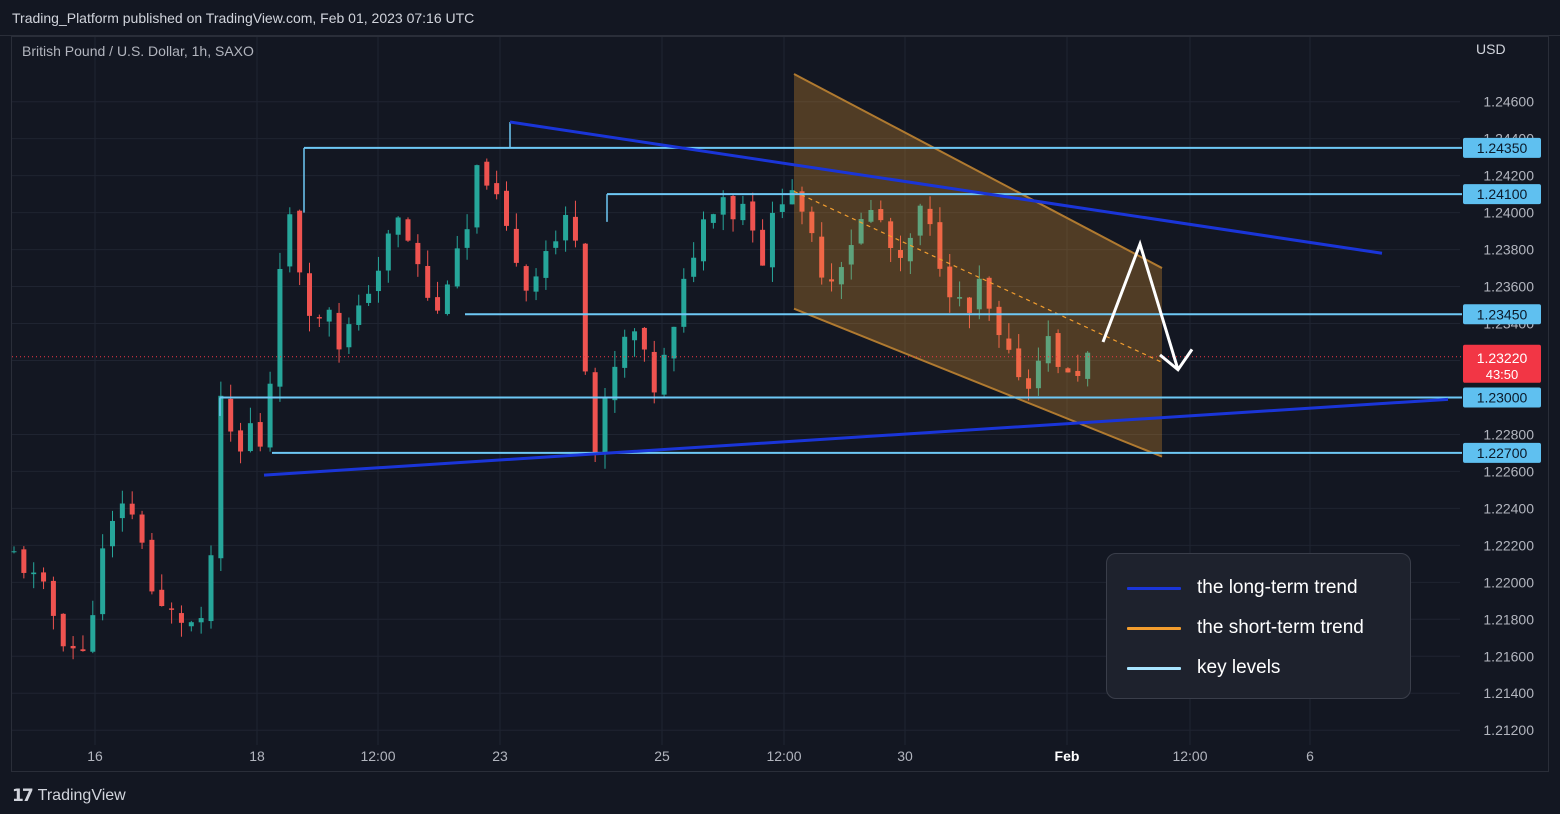  I want to click on y-tick-label: 1.22000, so click(1508, 582).